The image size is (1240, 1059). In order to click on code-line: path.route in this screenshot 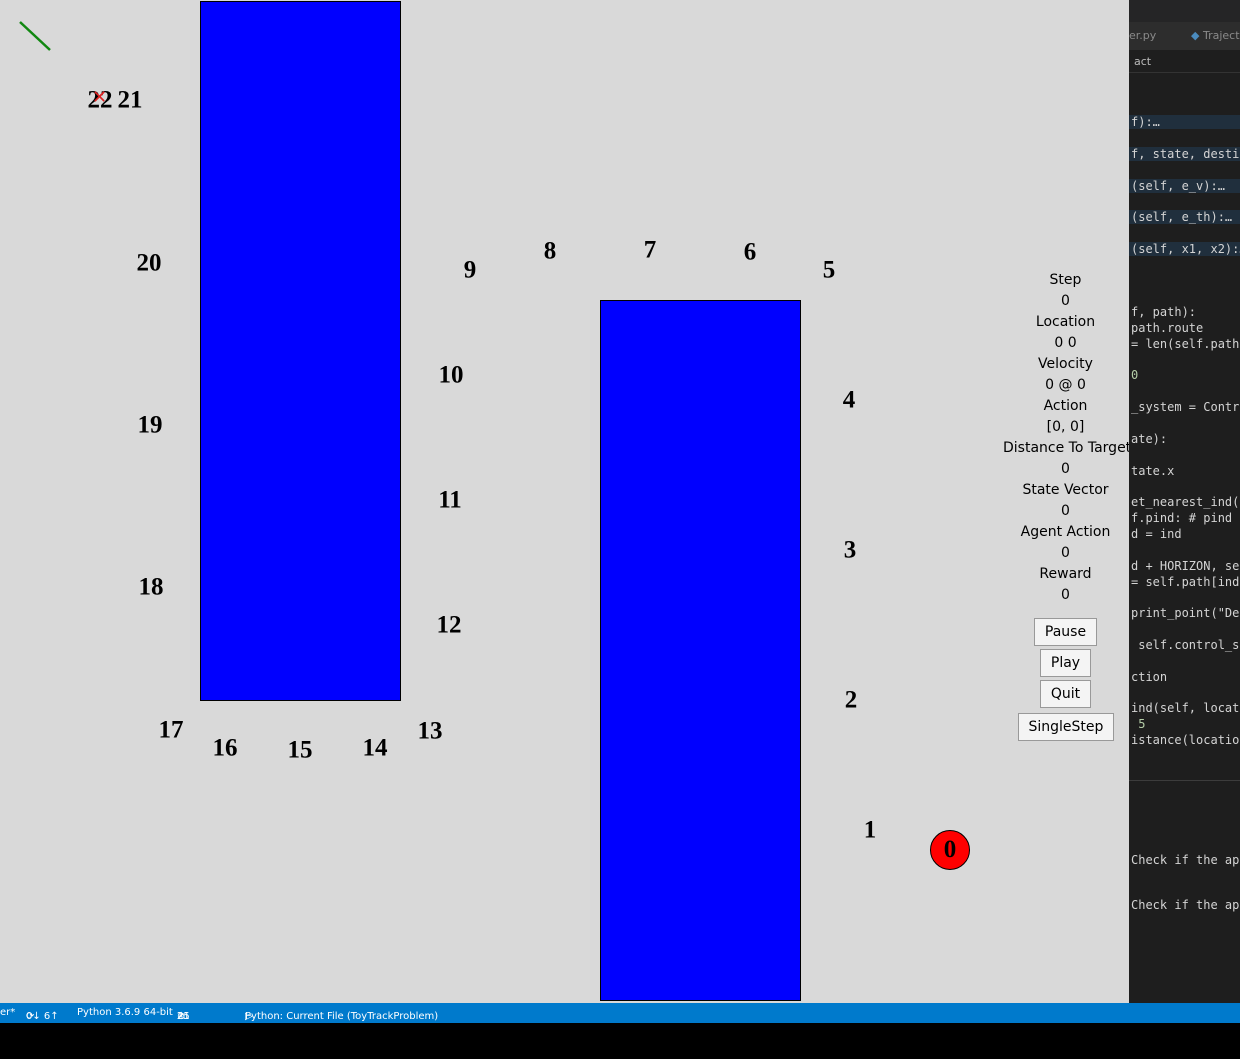, I will do `click(1167, 328)`.